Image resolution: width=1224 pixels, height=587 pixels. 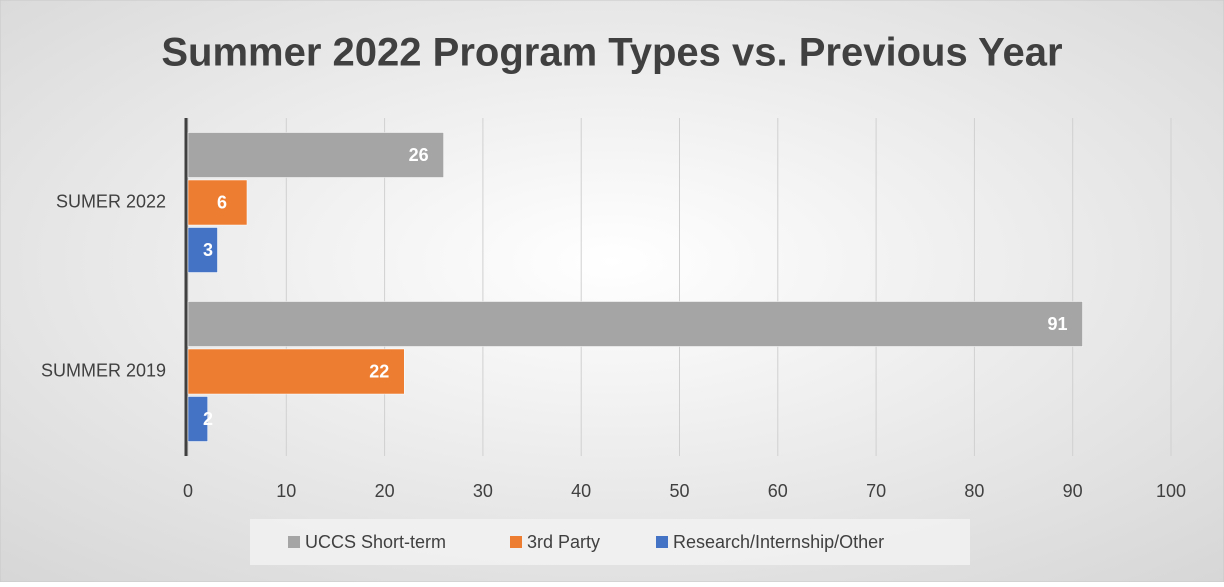 What do you see at coordinates (778, 491) in the screenshot?
I see `x-tick-label: 60` at bounding box center [778, 491].